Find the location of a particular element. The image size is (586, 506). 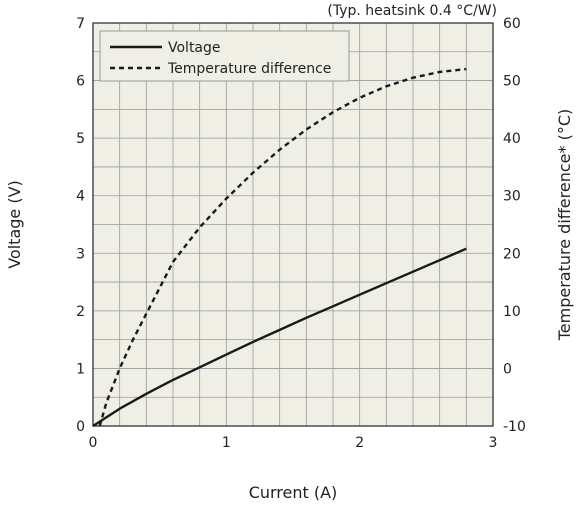

x-axis-title: Current (A) is located at coordinates (293, 492).